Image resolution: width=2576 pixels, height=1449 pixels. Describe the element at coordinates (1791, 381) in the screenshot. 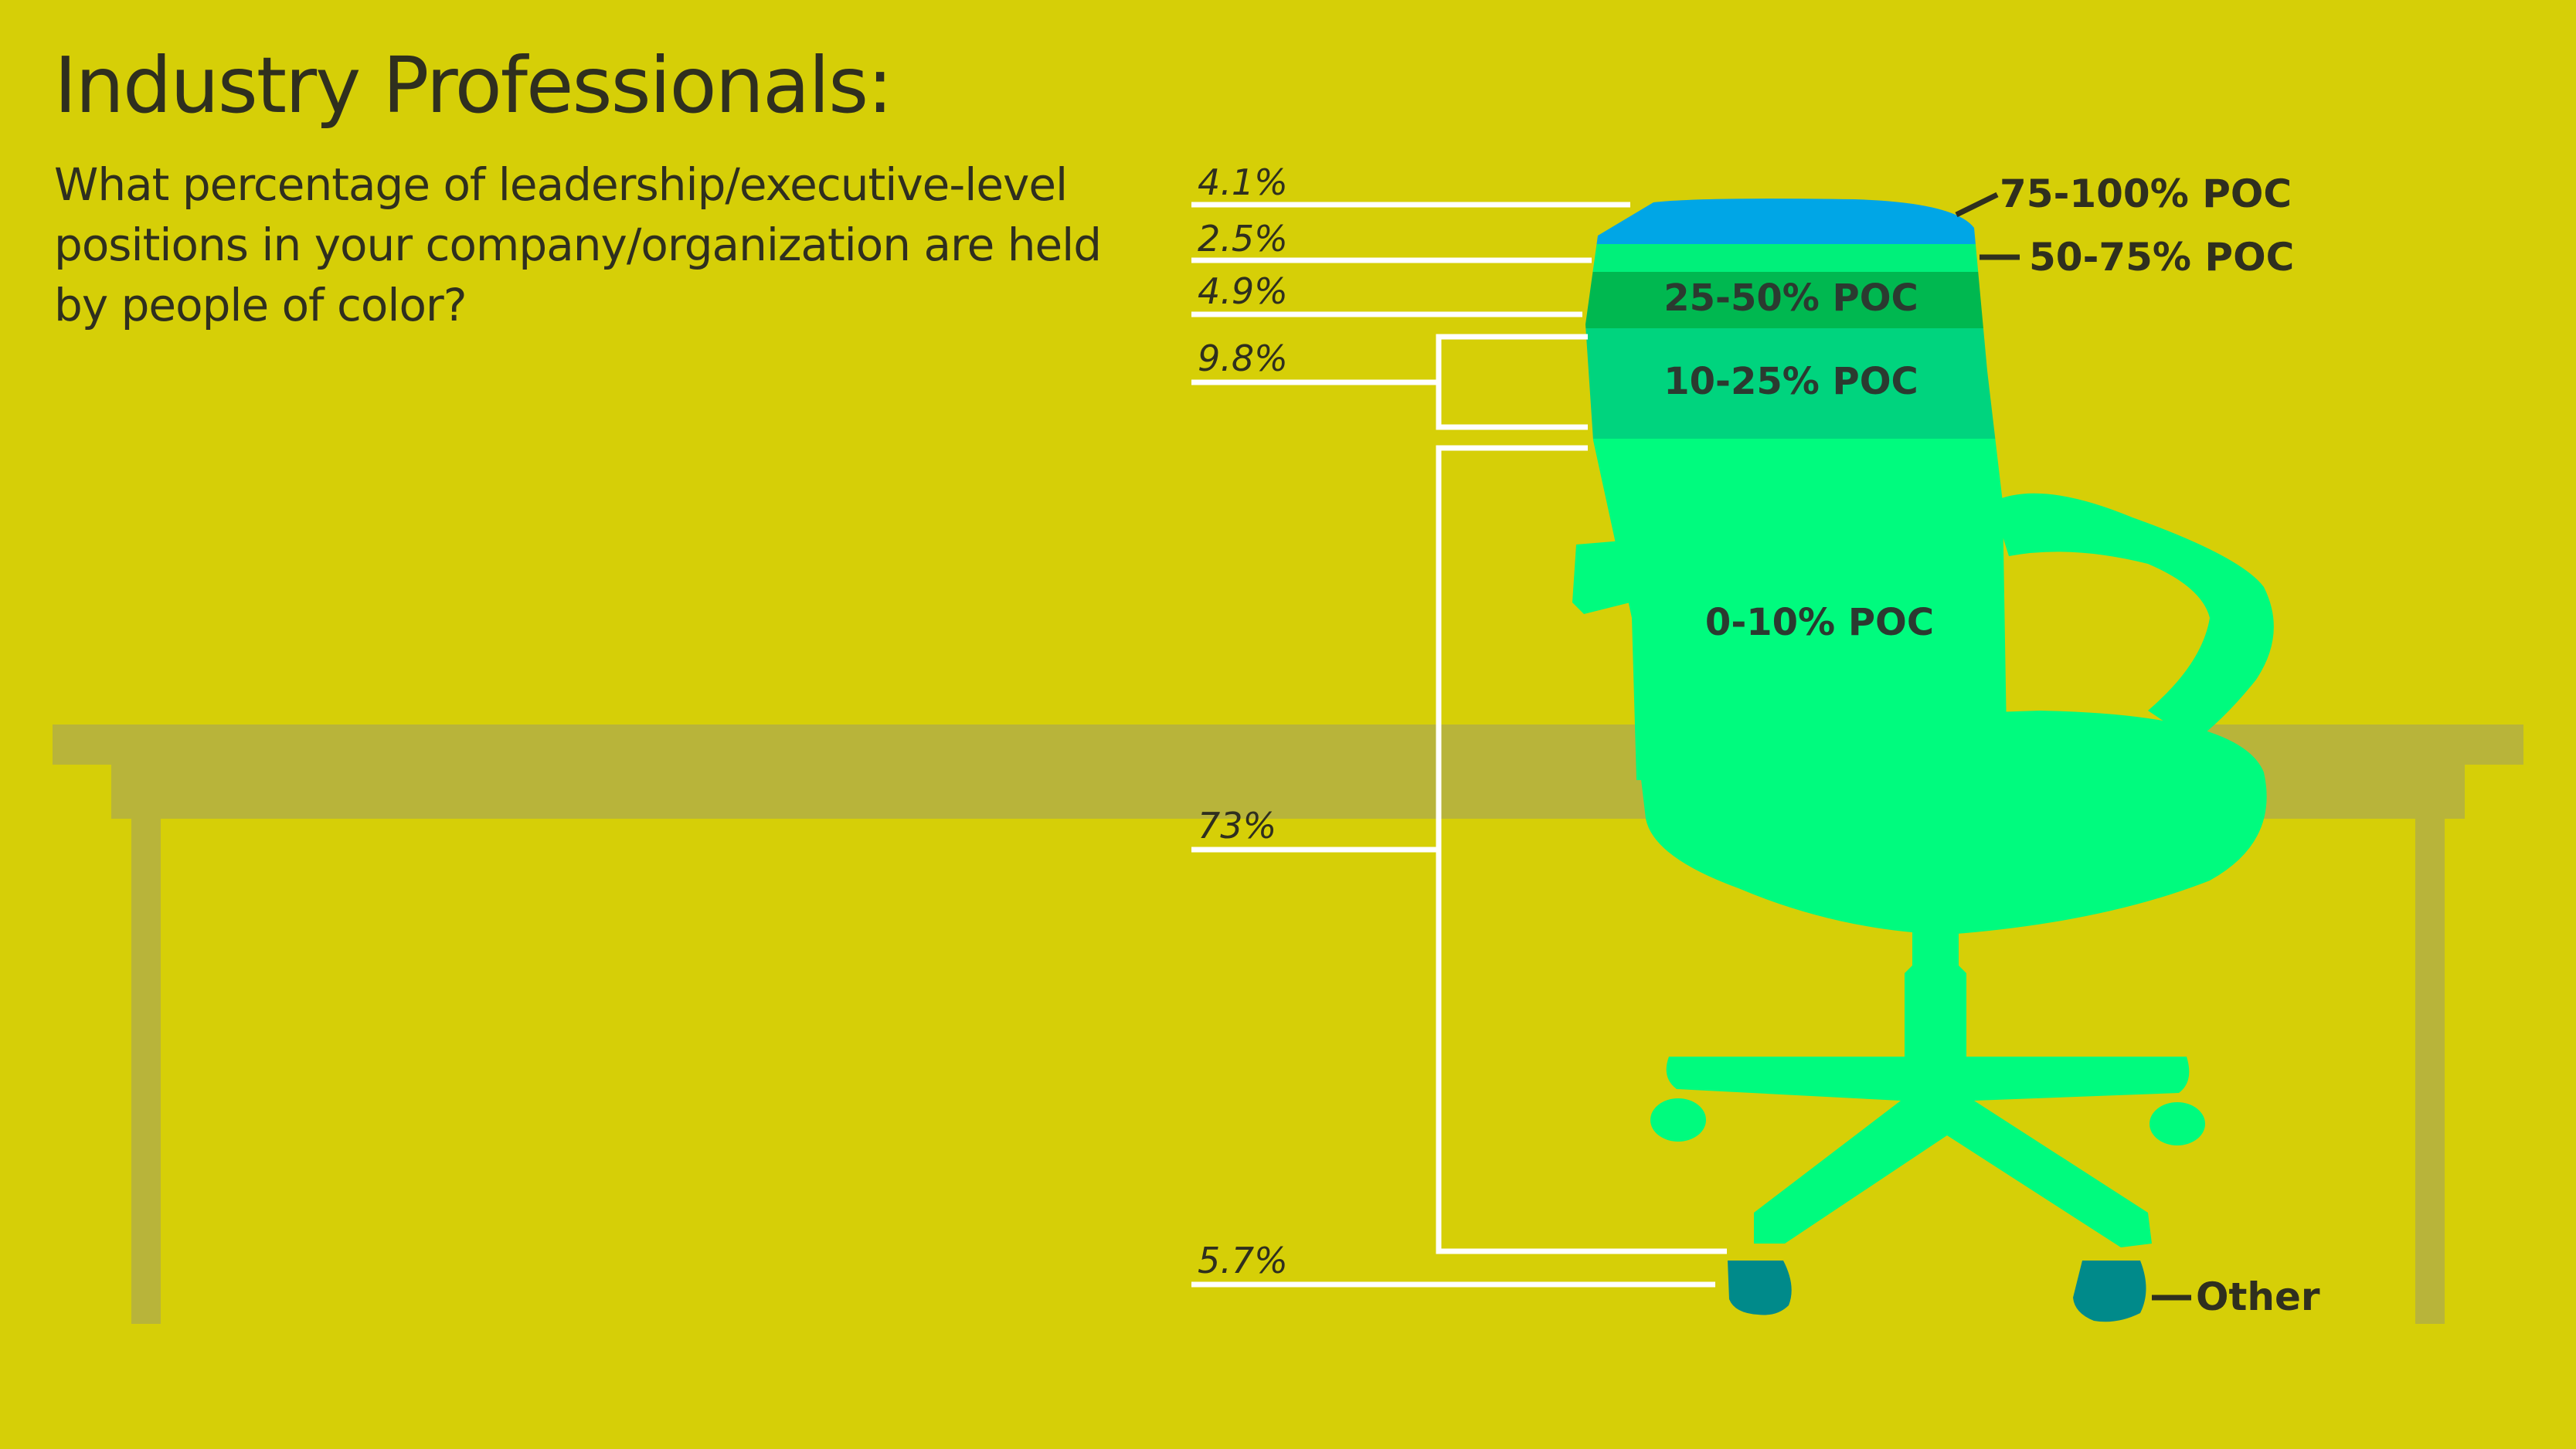

I see `segment-label-3: 10-25% POC` at that location.